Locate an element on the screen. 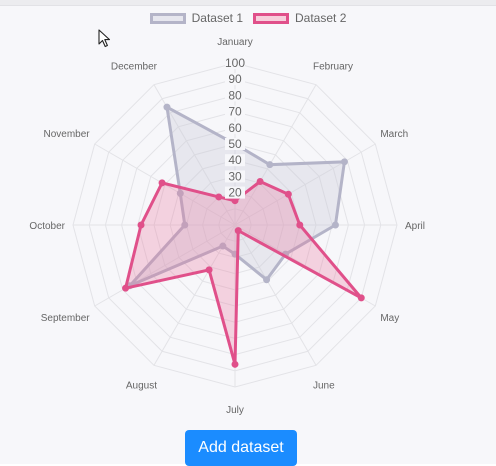 This screenshot has width=496, height=466. tick-label: 100 is located at coordinates (235, 63).